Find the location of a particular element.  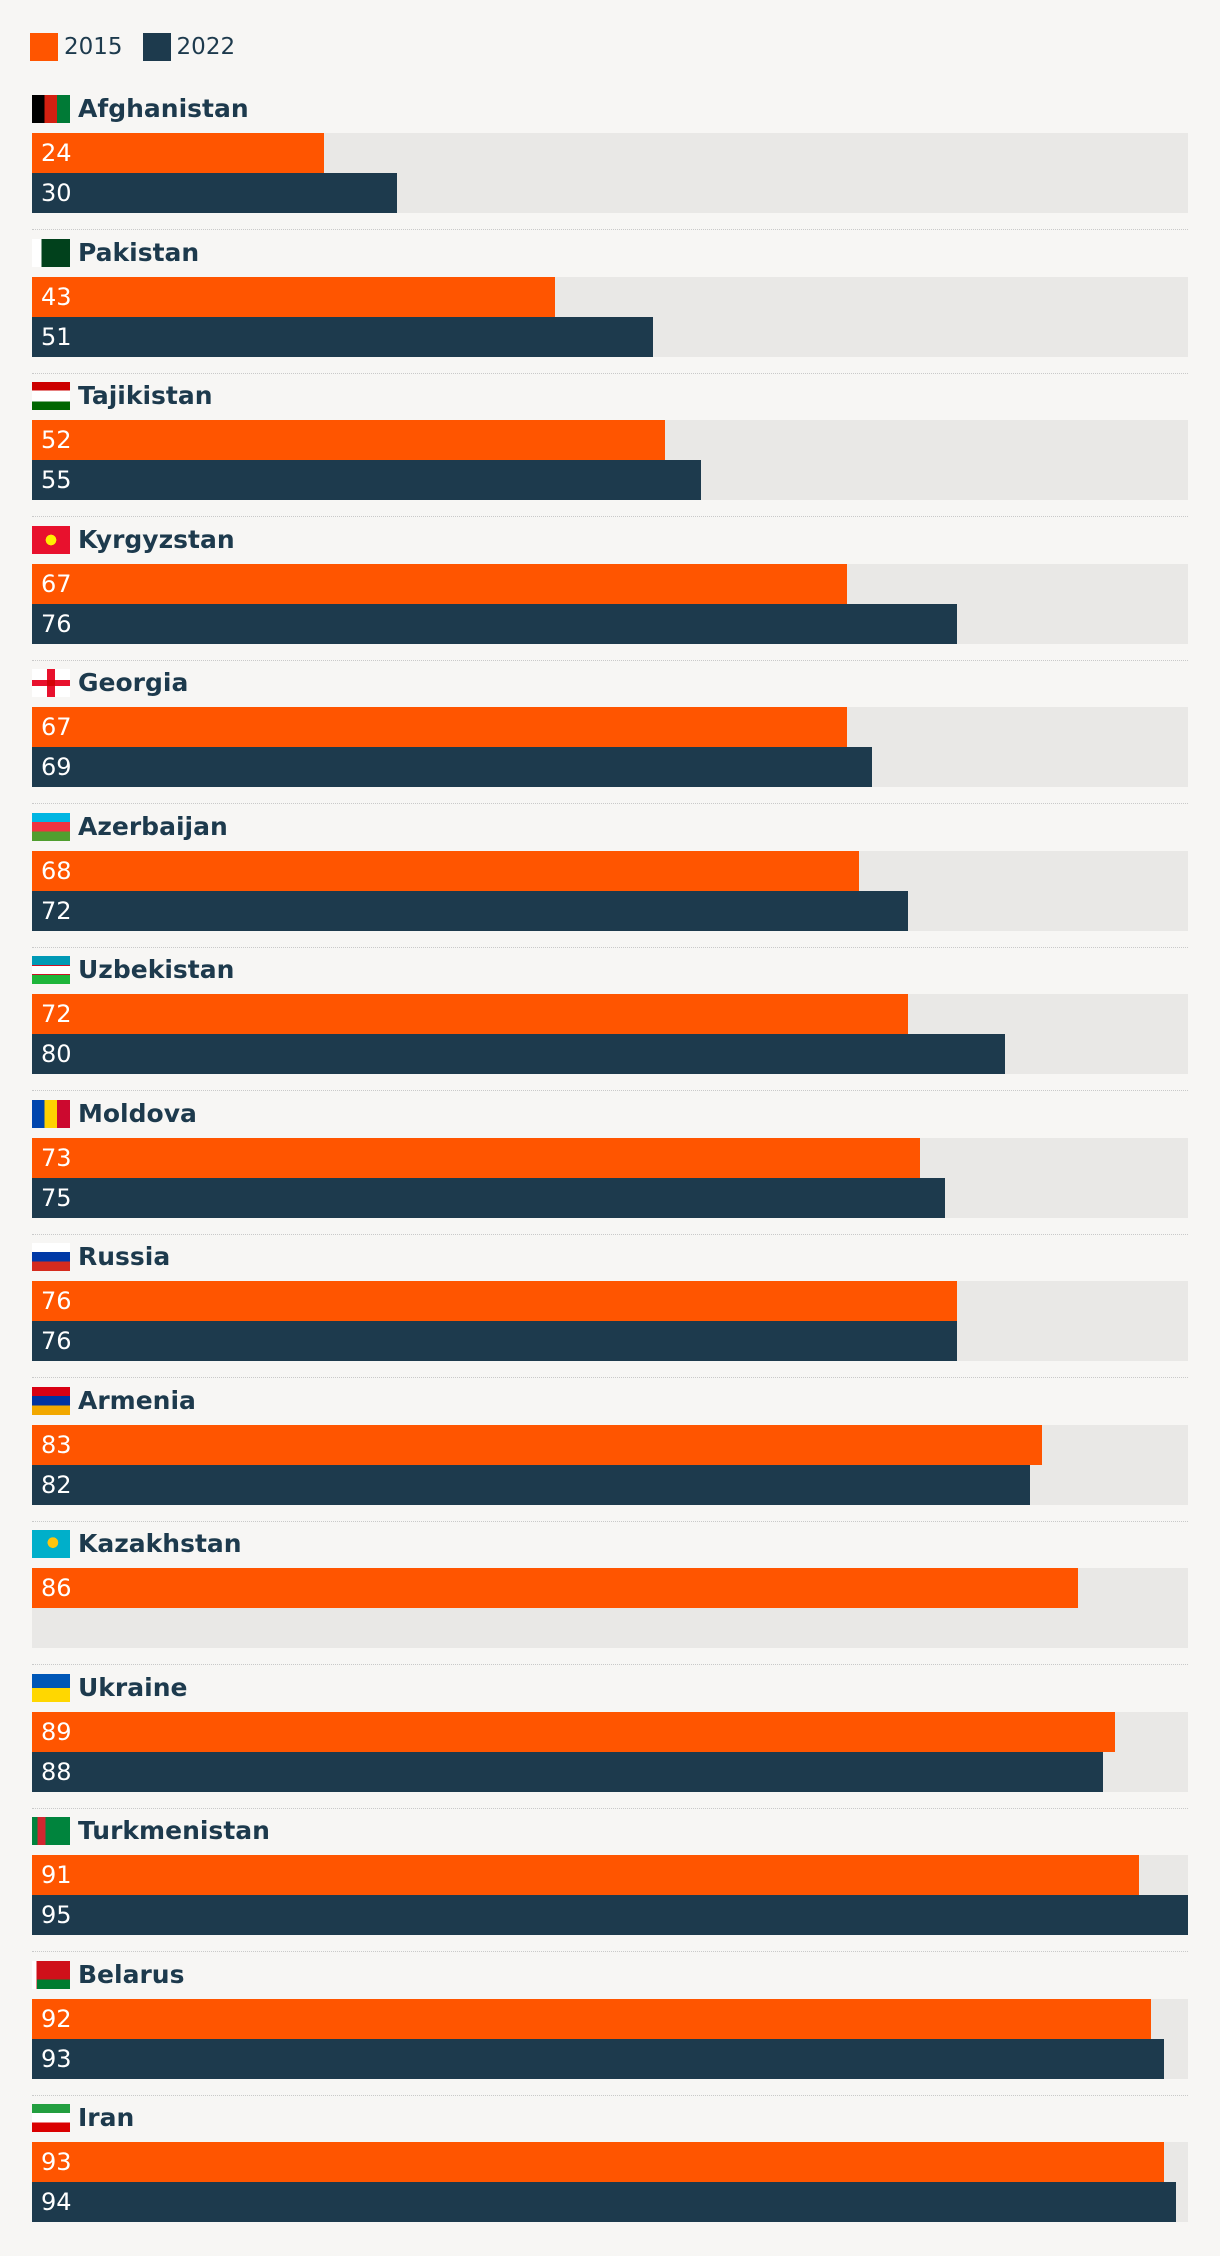

bar-2022-afghanistan is located at coordinates (215, 193).